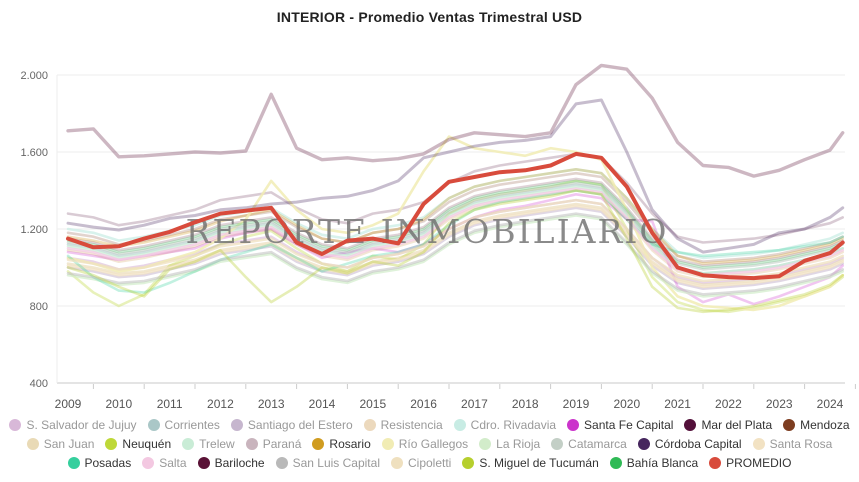 This screenshot has height=482, width=859. I want to click on x-axis-label-2018: 2018, so click(525, 404).